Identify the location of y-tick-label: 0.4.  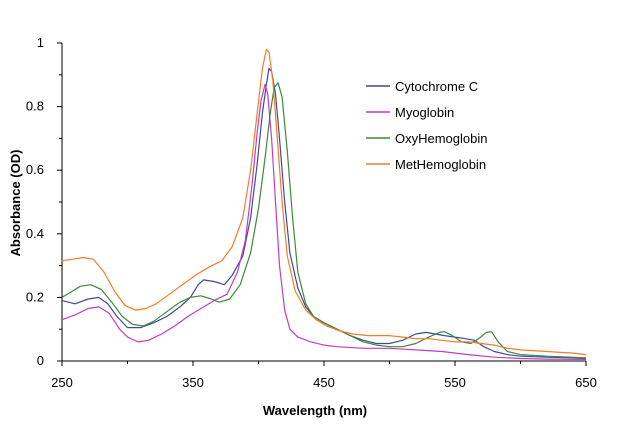
(35, 233).